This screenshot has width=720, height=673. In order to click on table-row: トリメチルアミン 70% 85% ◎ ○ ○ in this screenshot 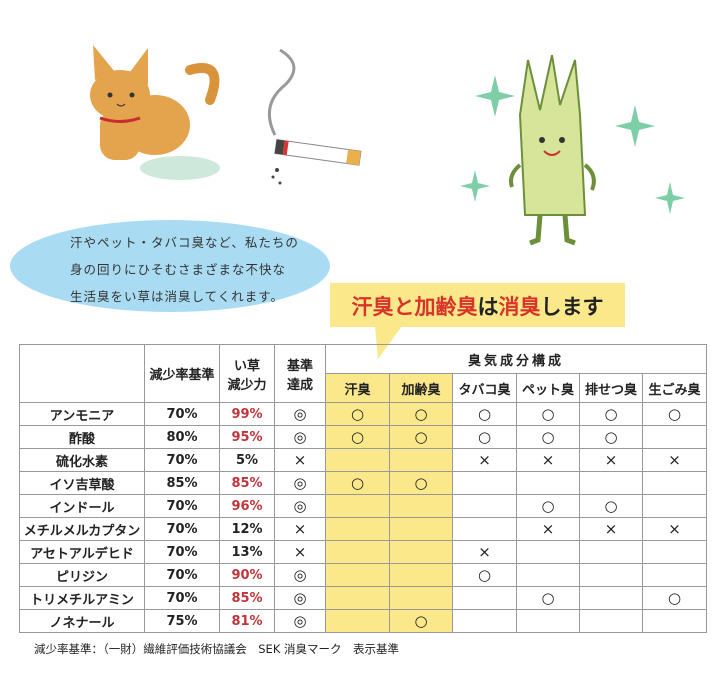, I will do `click(363, 598)`.